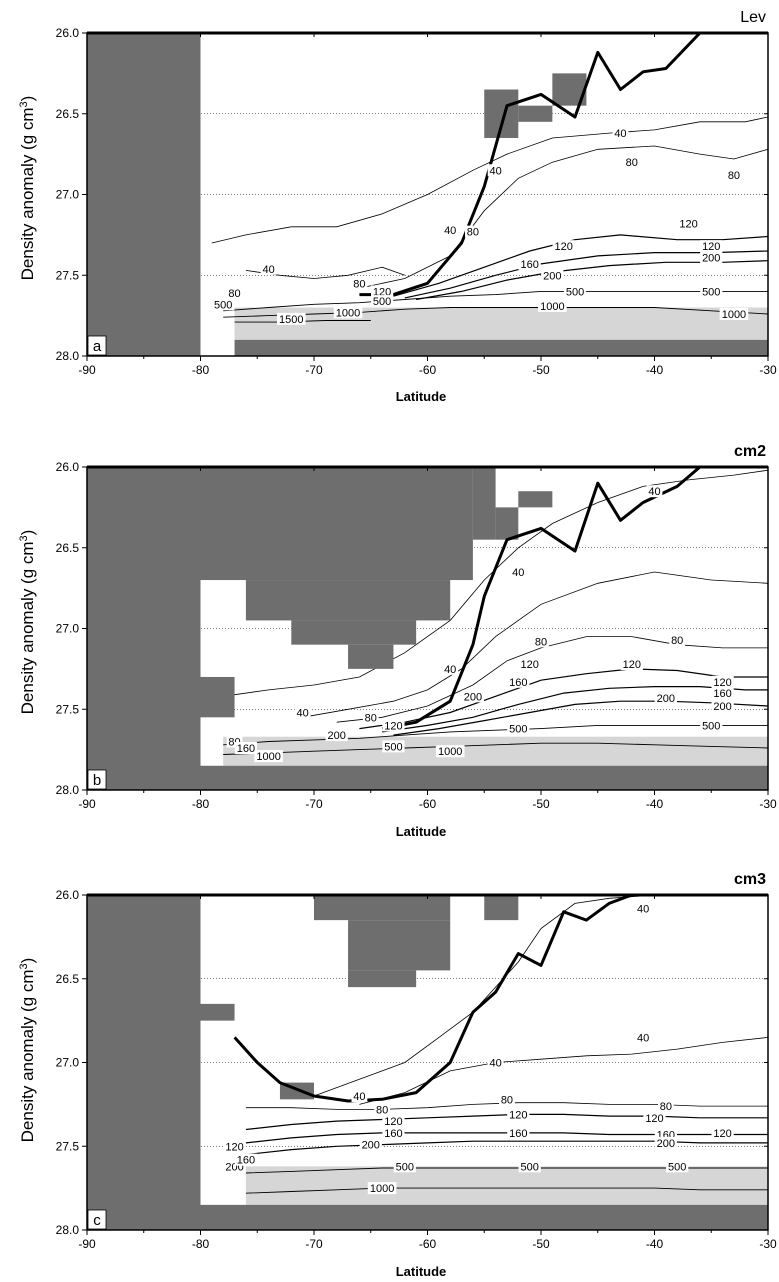 Image resolution: width=779 pixels, height=1282 pixels. What do you see at coordinates (753, 17) in the screenshot?
I see `panel-title: Lev` at bounding box center [753, 17].